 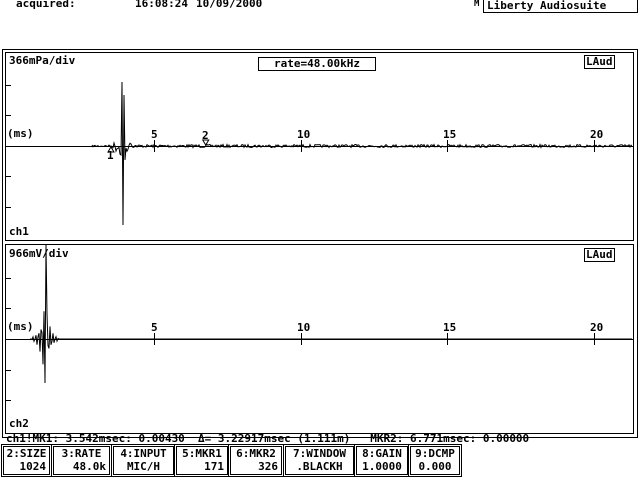 I want to click on ch2-scale: 966mV/div, so click(x=39, y=253).